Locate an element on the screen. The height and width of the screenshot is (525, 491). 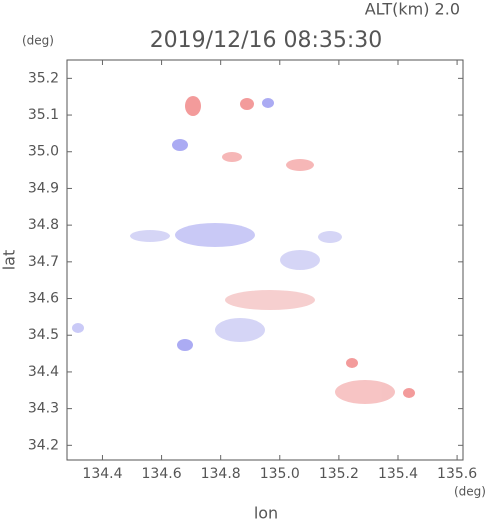
y-unit: (deg) is located at coordinates (38, 41).